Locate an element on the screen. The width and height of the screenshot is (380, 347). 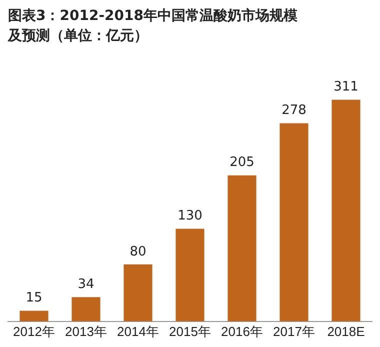
x-tick-label: 2017年 is located at coordinates (294, 331).